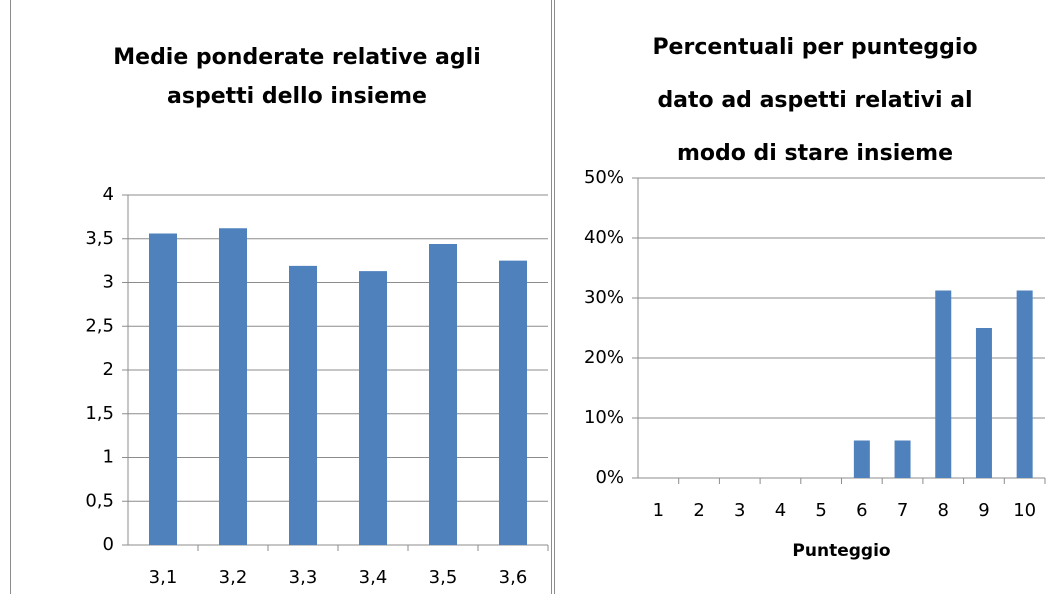 This screenshot has width=1061, height=594. Describe the element at coordinates (815, 153) in the screenshot. I see `chart-title: modo di stare insieme` at that location.